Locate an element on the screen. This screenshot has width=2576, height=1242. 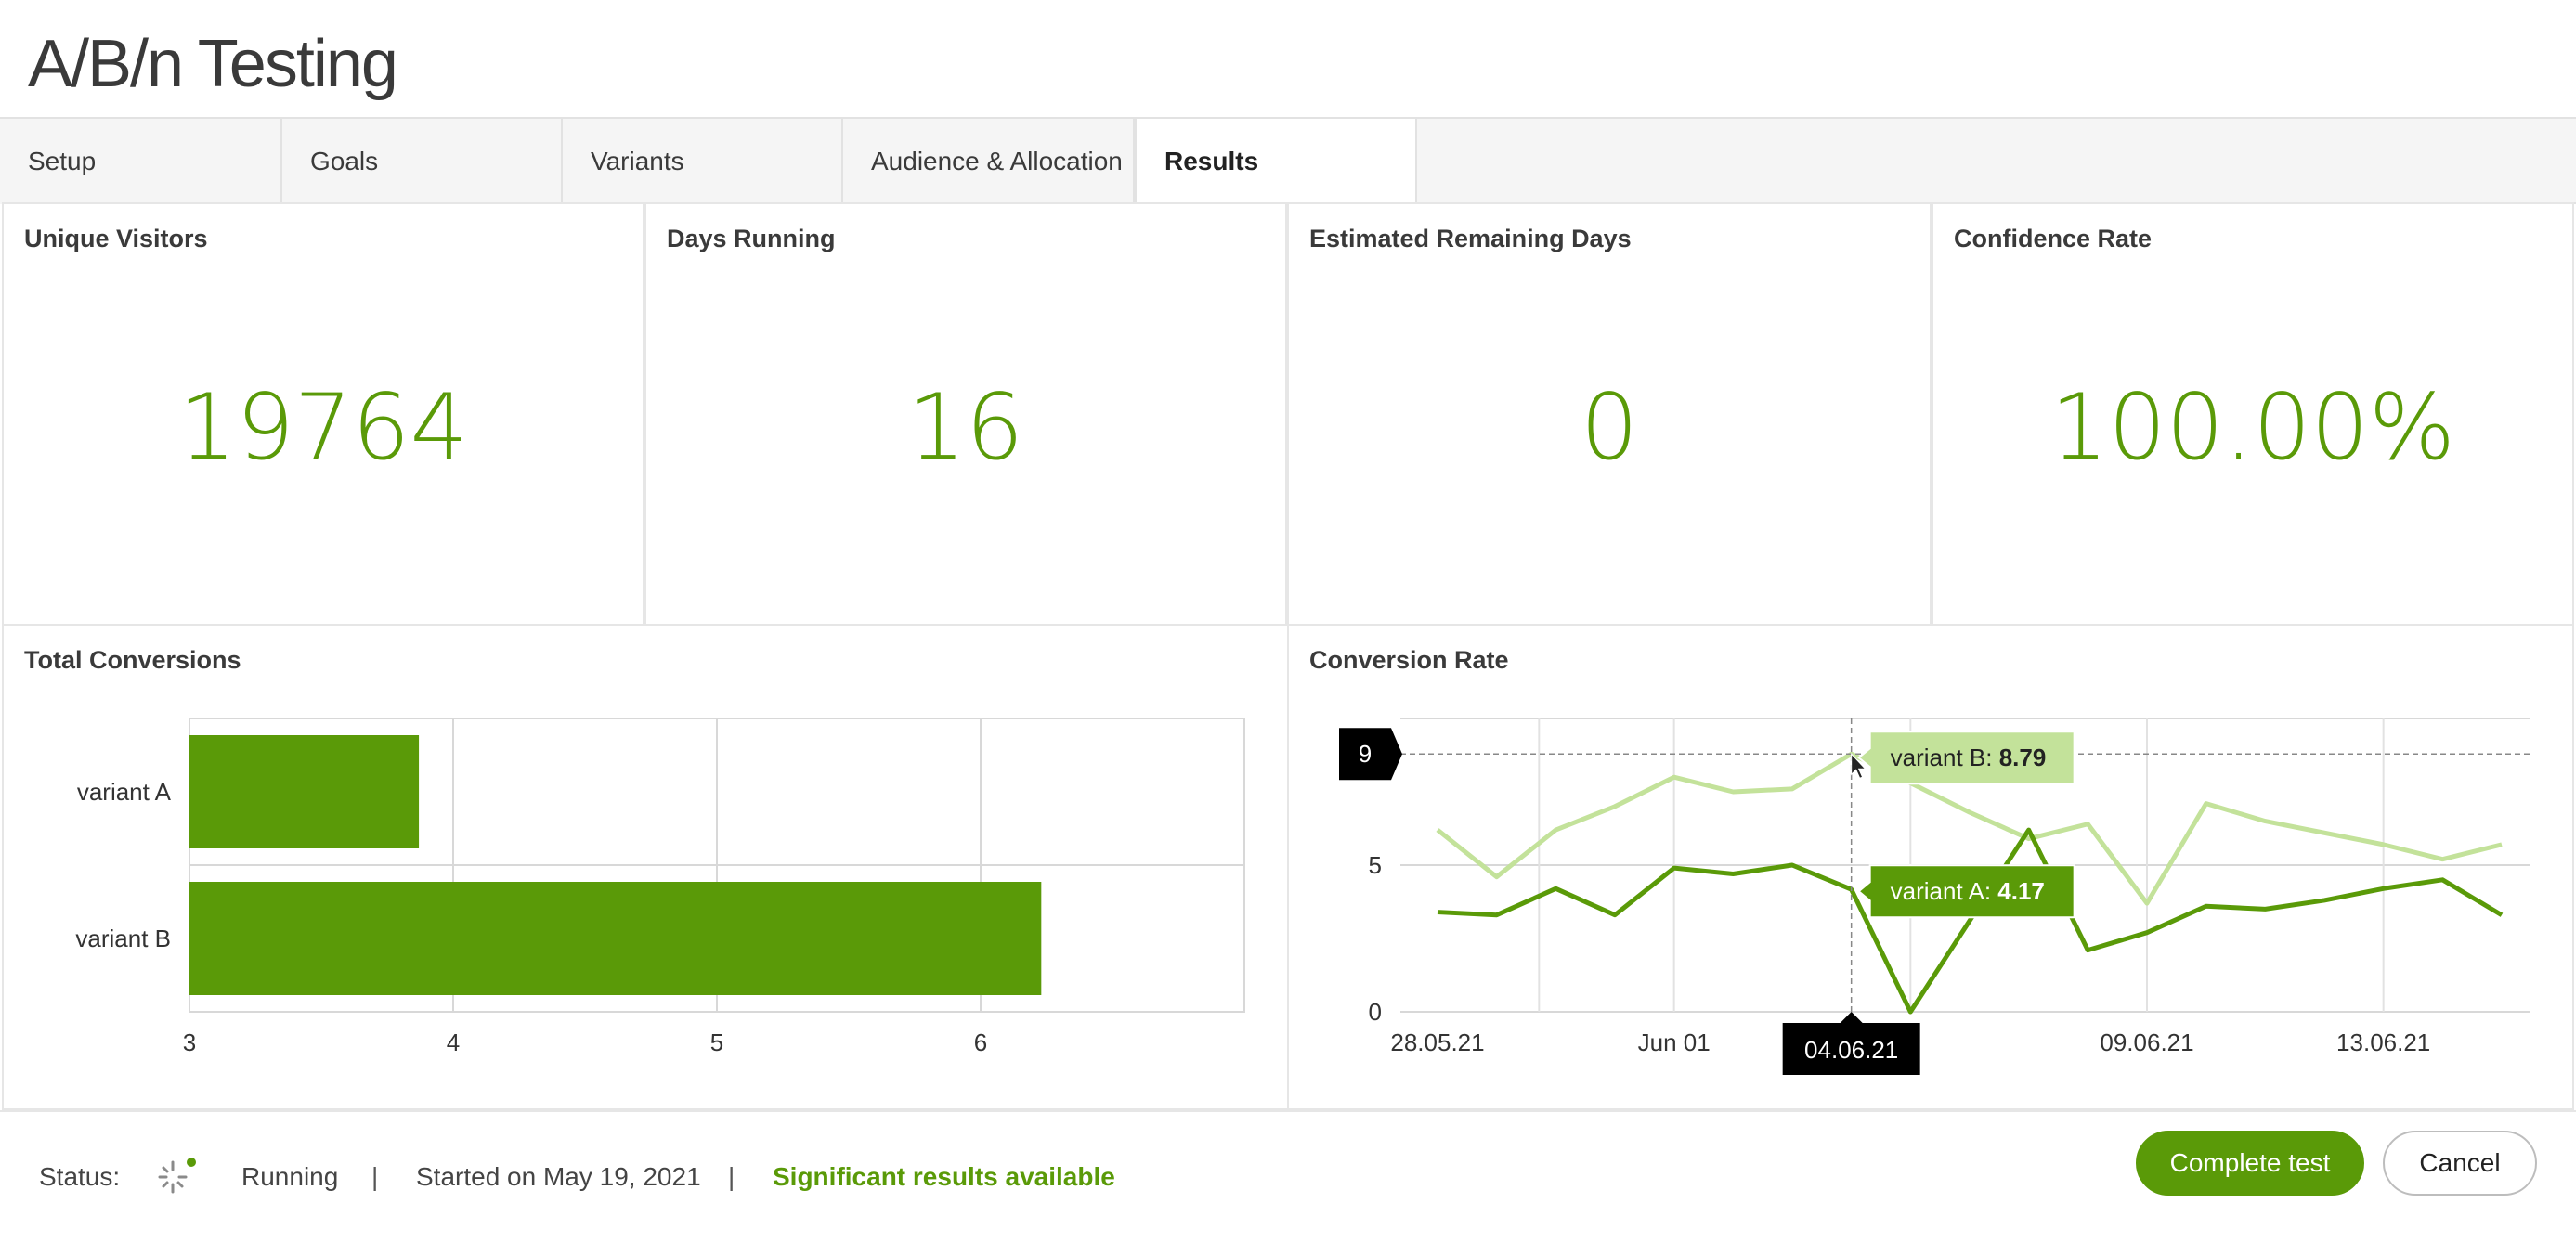
x-tick-label: 5 is located at coordinates (716, 1042).